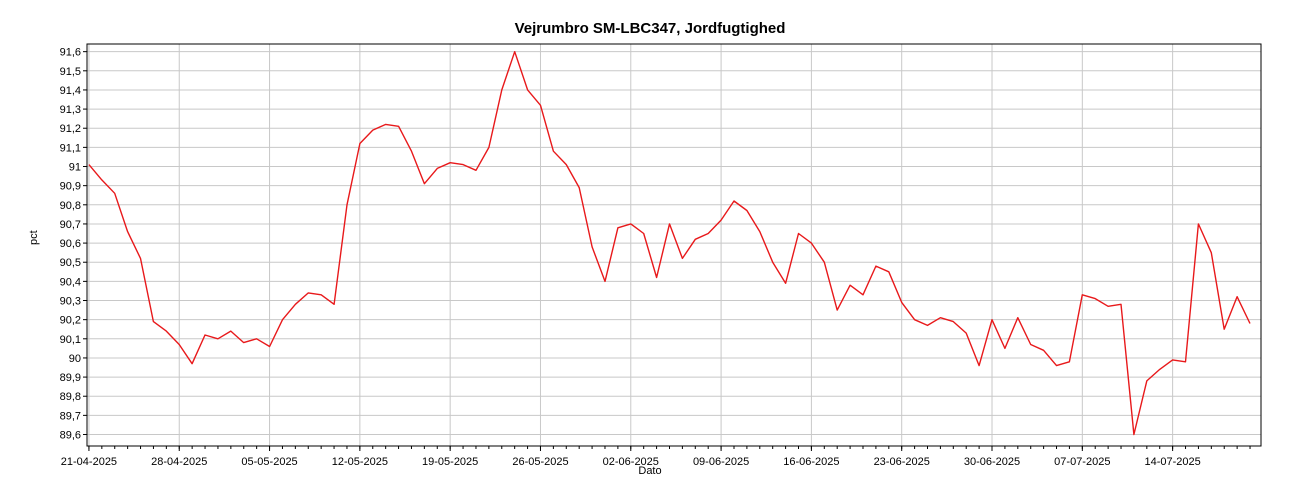  What do you see at coordinates (70, 244) in the screenshot?
I see `y-tick-label: 90,6` at bounding box center [70, 244].